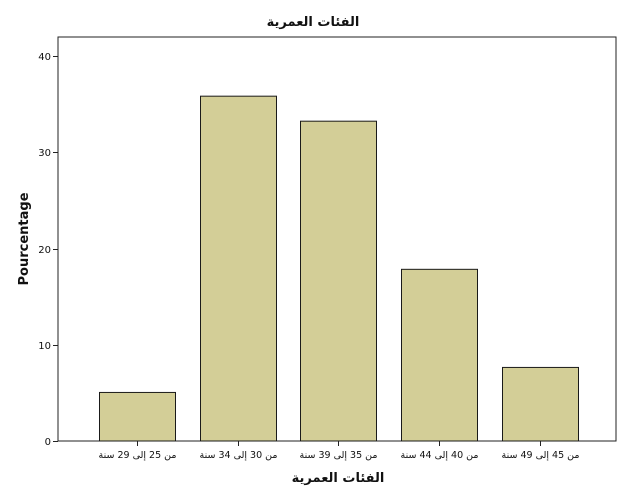  I want to click on y-tick-label: 10, so click(44, 346).